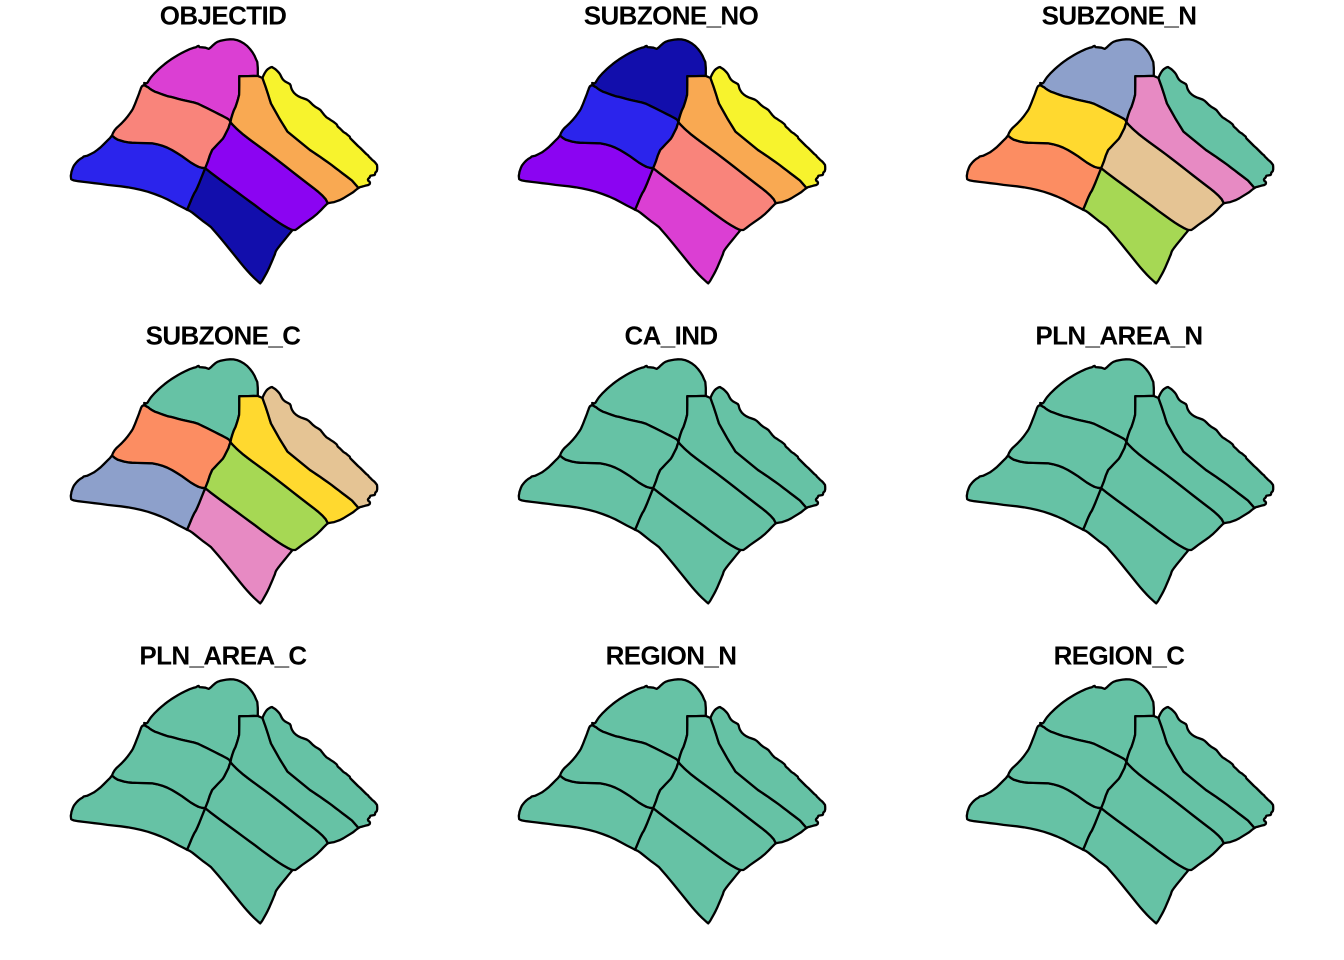  I want to click on svg-text: CA_IND, so click(670, 336).